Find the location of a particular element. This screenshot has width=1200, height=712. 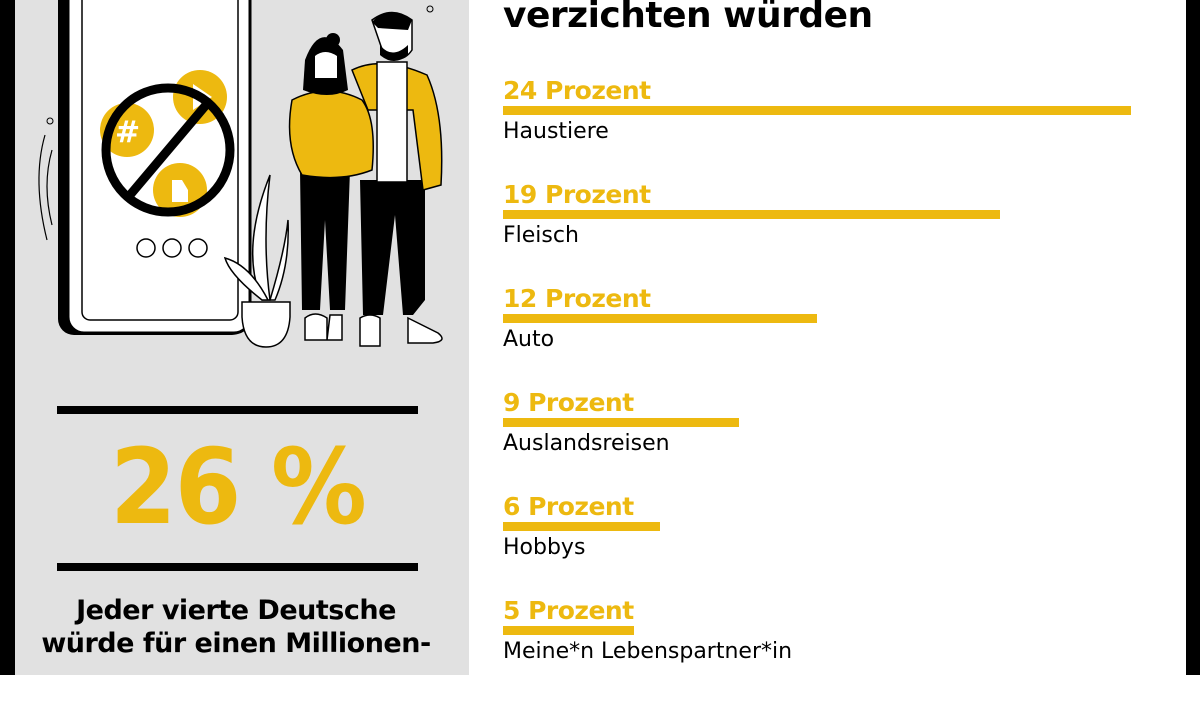

phone-icon: # is located at coordinates (155, 167).